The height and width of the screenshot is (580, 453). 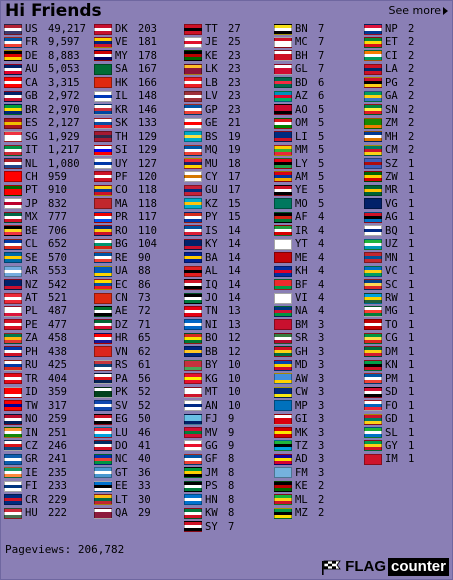 I want to click on country-row: OM 5, so click(x=320, y=123).